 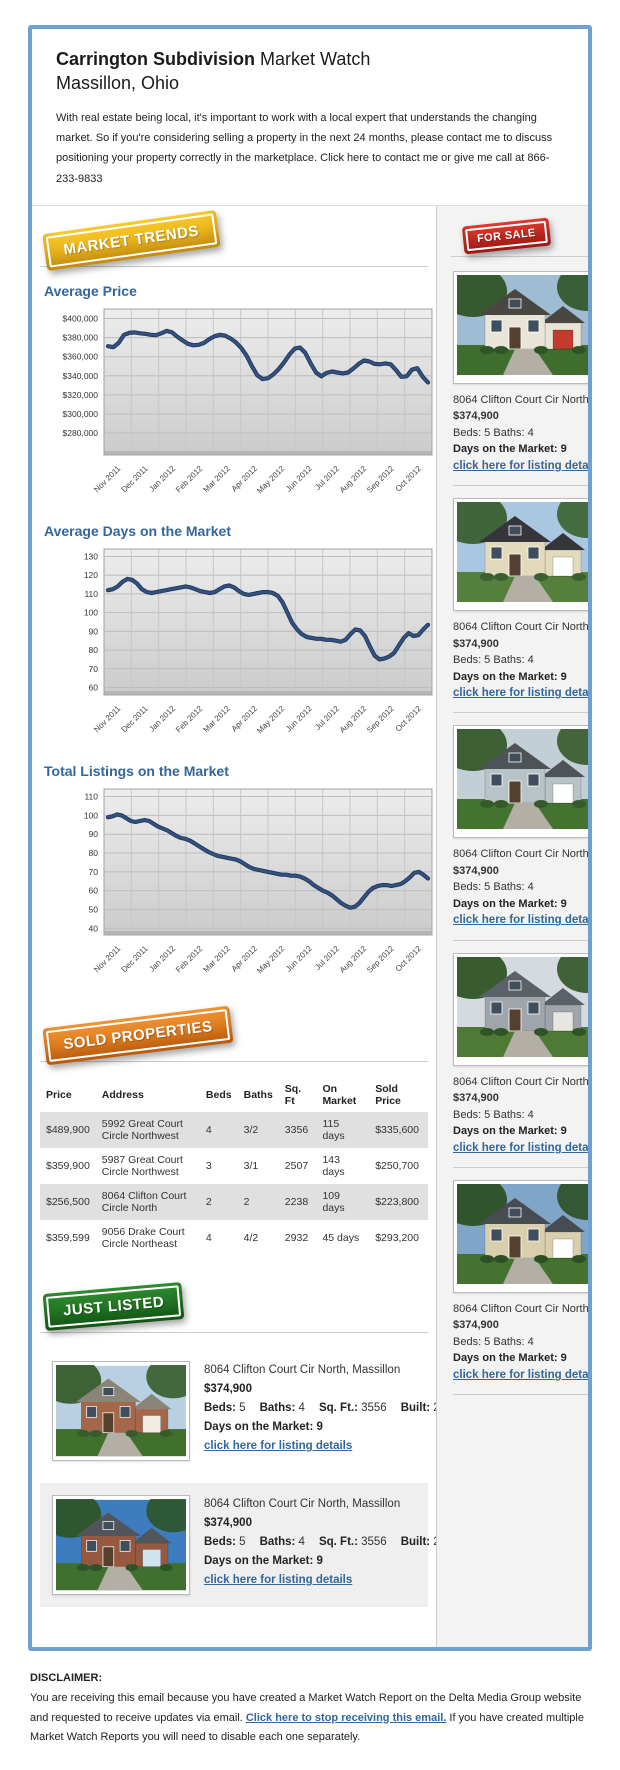 What do you see at coordinates (397, 1129) in the screenshot?
I see `table-cell: $335,600` at bounding box center [397, 1129].